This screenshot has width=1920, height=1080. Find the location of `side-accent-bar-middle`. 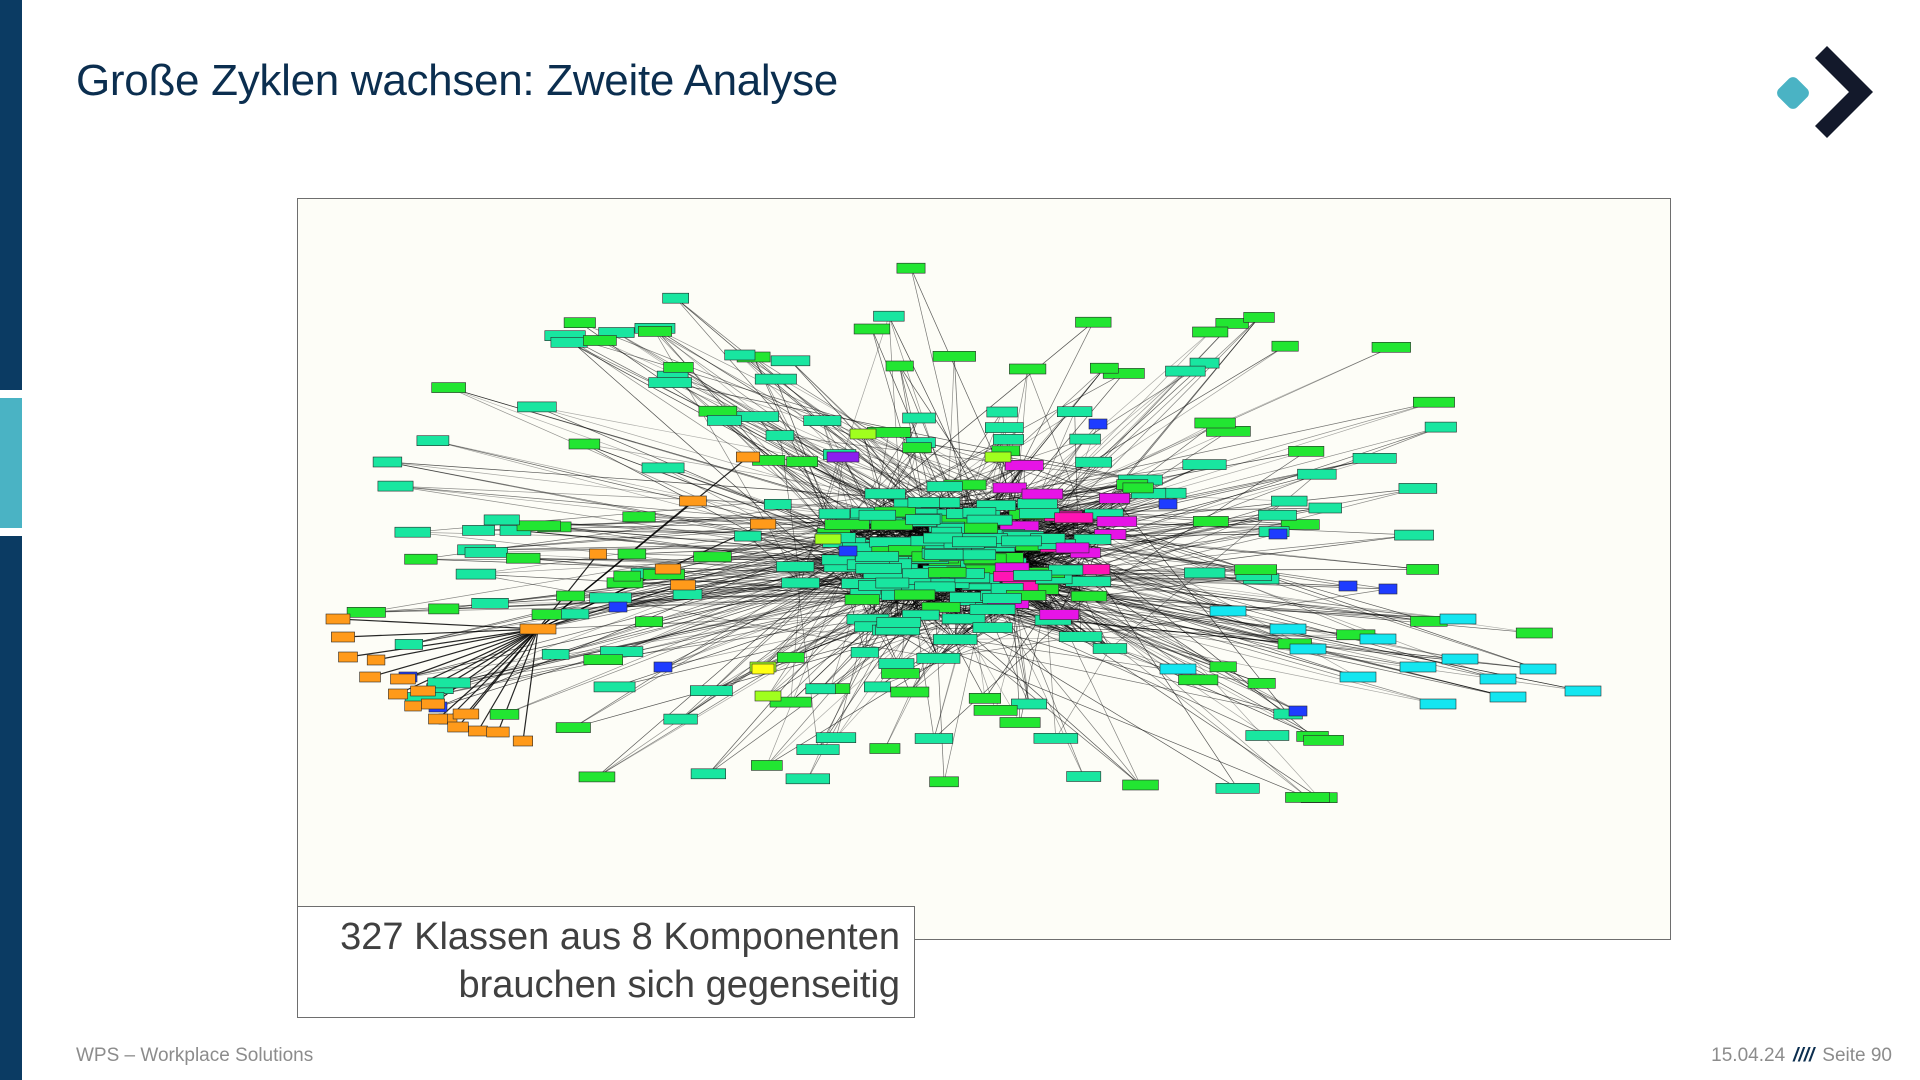

side-accent-bar-middle is located at coordinates (11, 463).